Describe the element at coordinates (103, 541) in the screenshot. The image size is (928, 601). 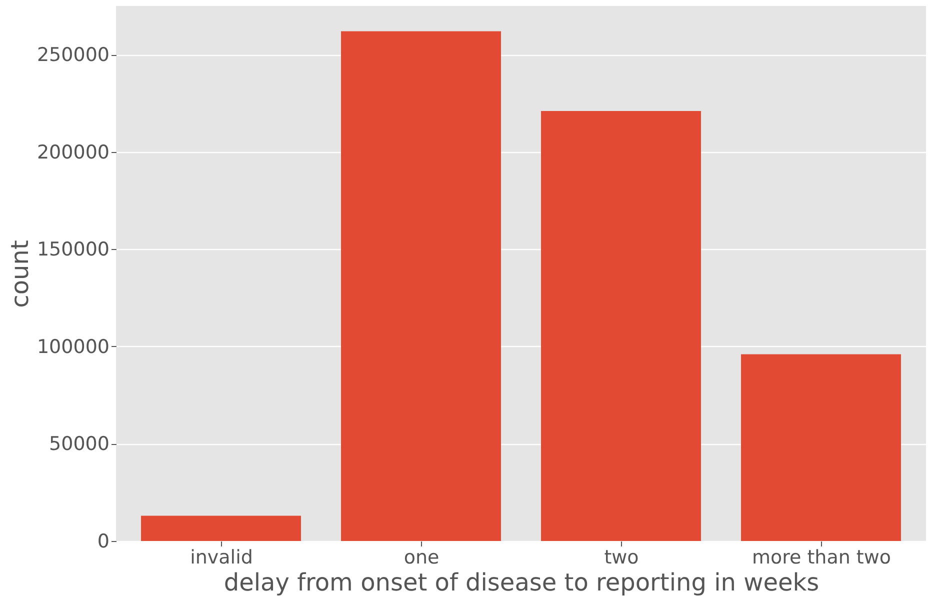
I see `y-tick-label: 0` at that location.